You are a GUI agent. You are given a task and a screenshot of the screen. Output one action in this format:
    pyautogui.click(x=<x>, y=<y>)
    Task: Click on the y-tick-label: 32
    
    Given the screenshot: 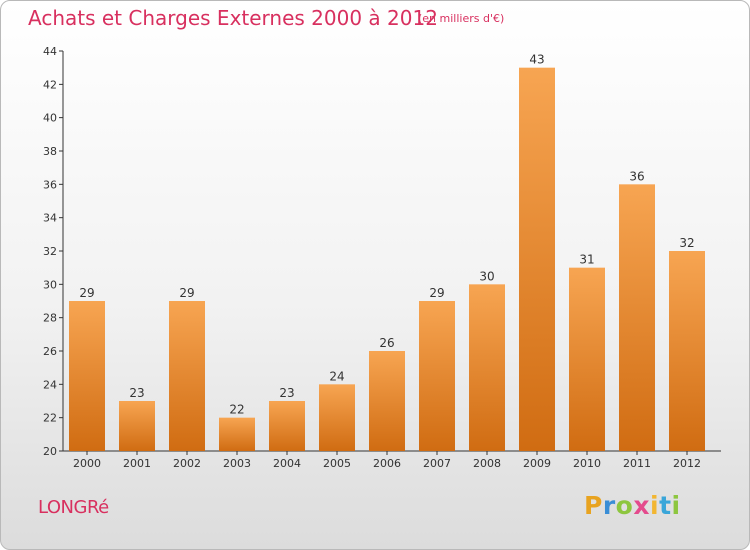 What is the action you would take?
    pyautogui.click(x=50, y=251)
    